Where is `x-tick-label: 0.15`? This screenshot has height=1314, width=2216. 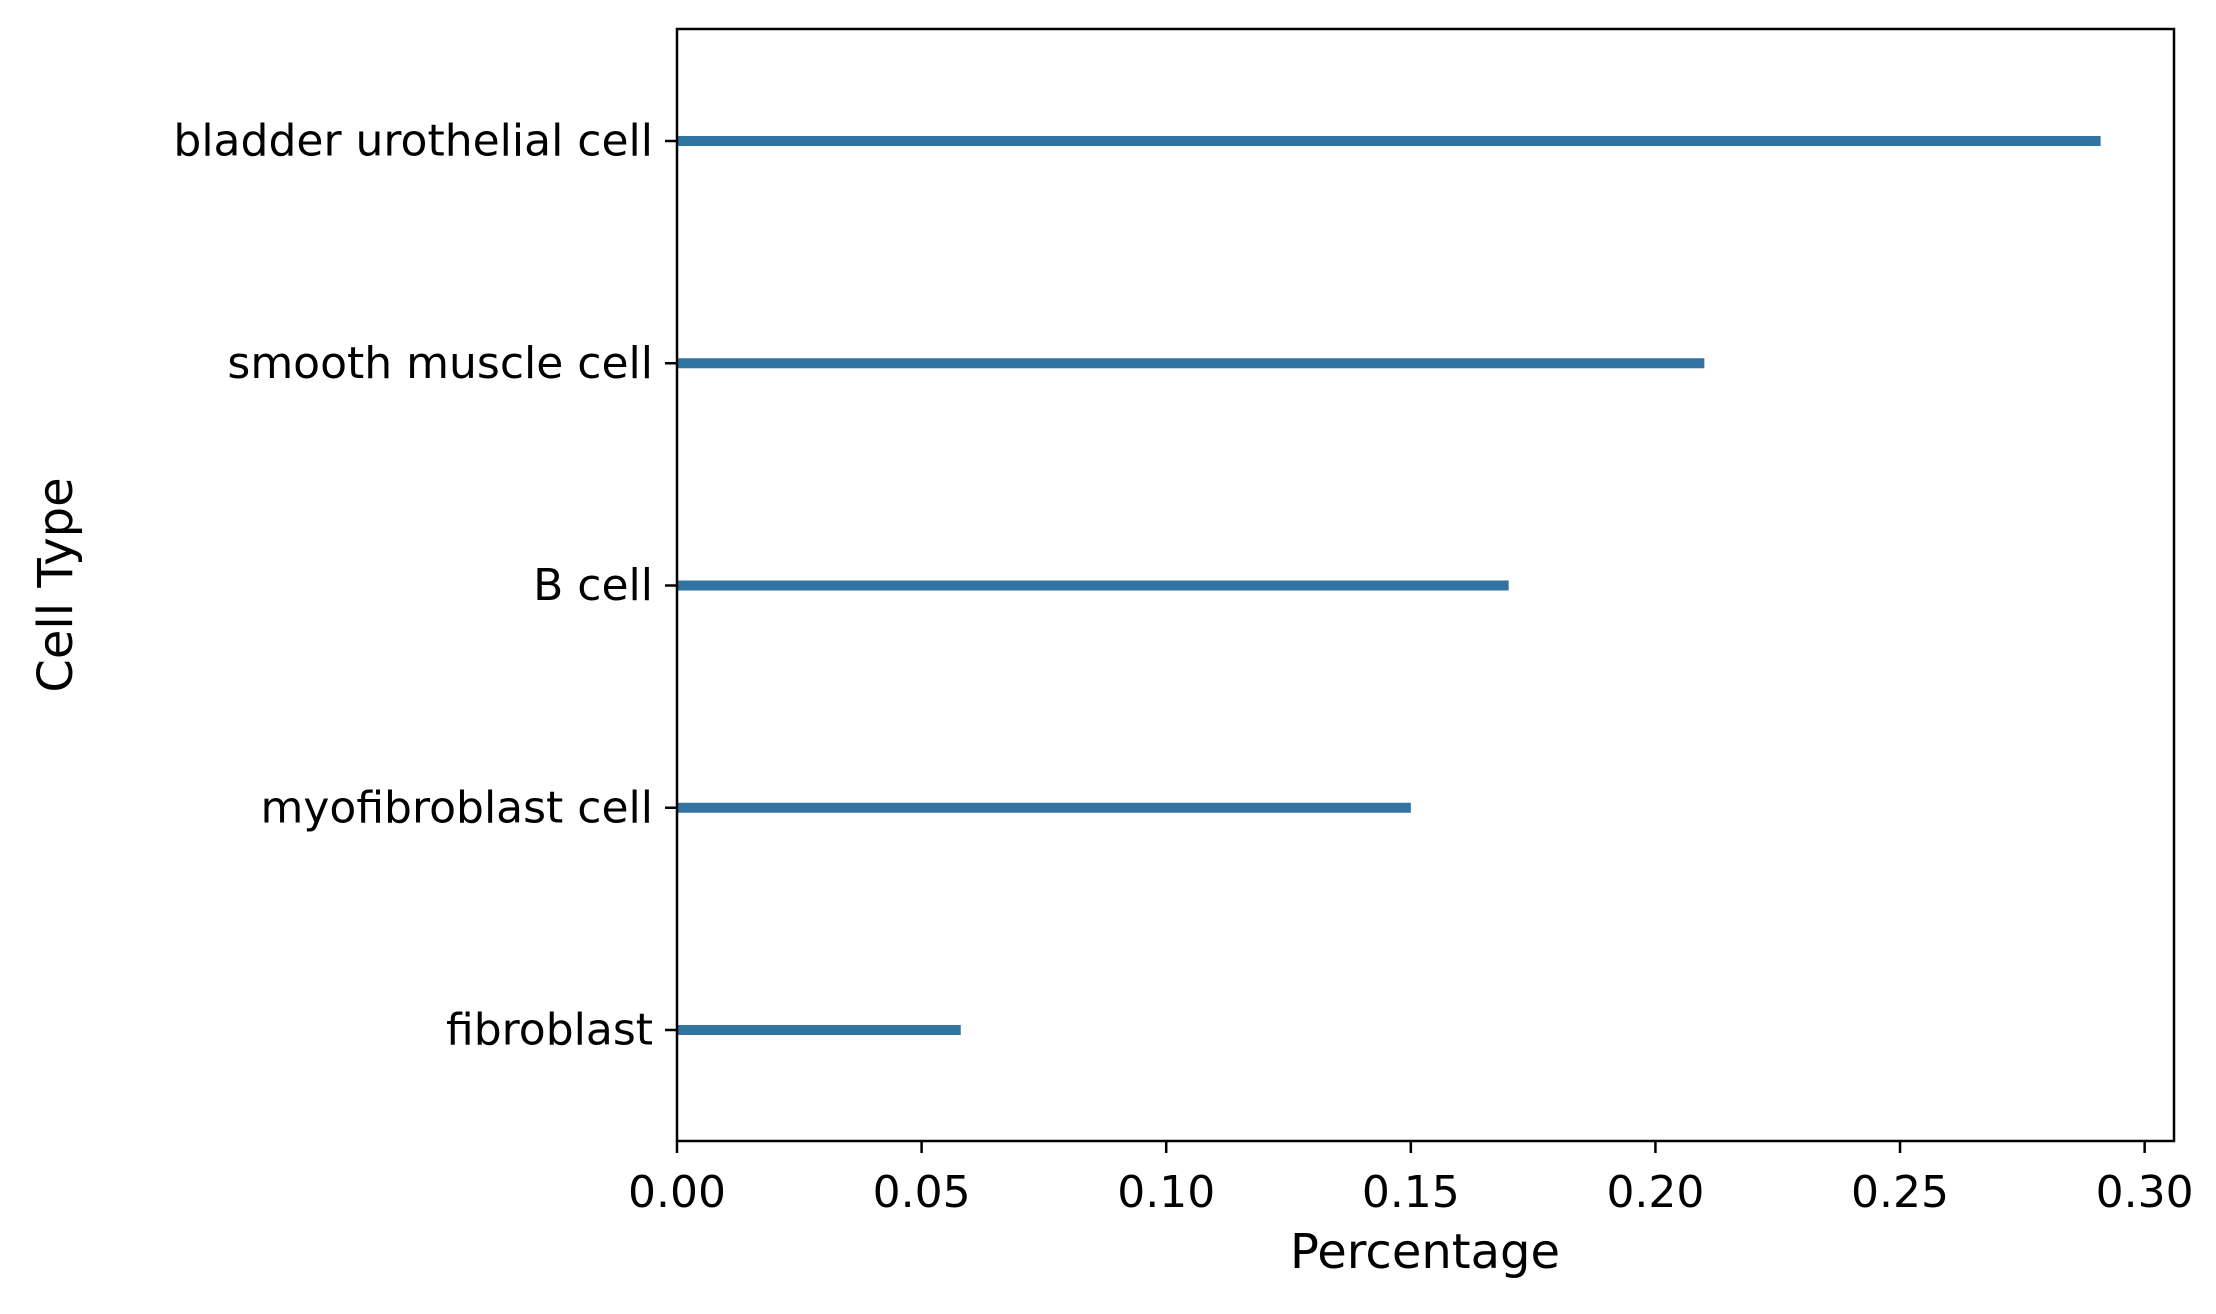
x-tick-label: 0.15 is located at coordinates (1411, 1192).